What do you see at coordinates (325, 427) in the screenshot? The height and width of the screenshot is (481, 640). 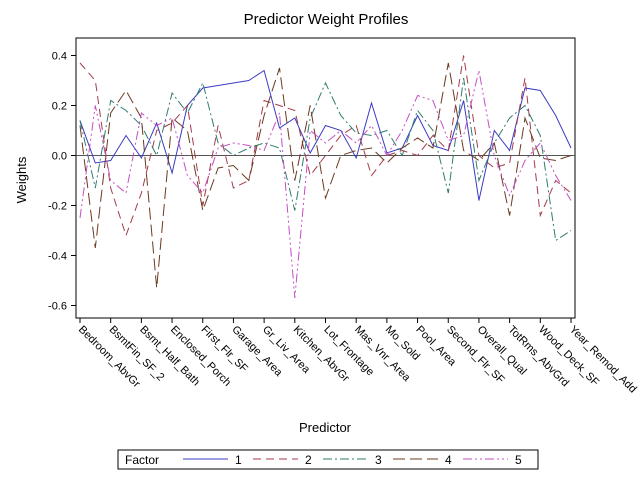 I see `x-axis-label: Predictor` at bounding box center [325, 427].